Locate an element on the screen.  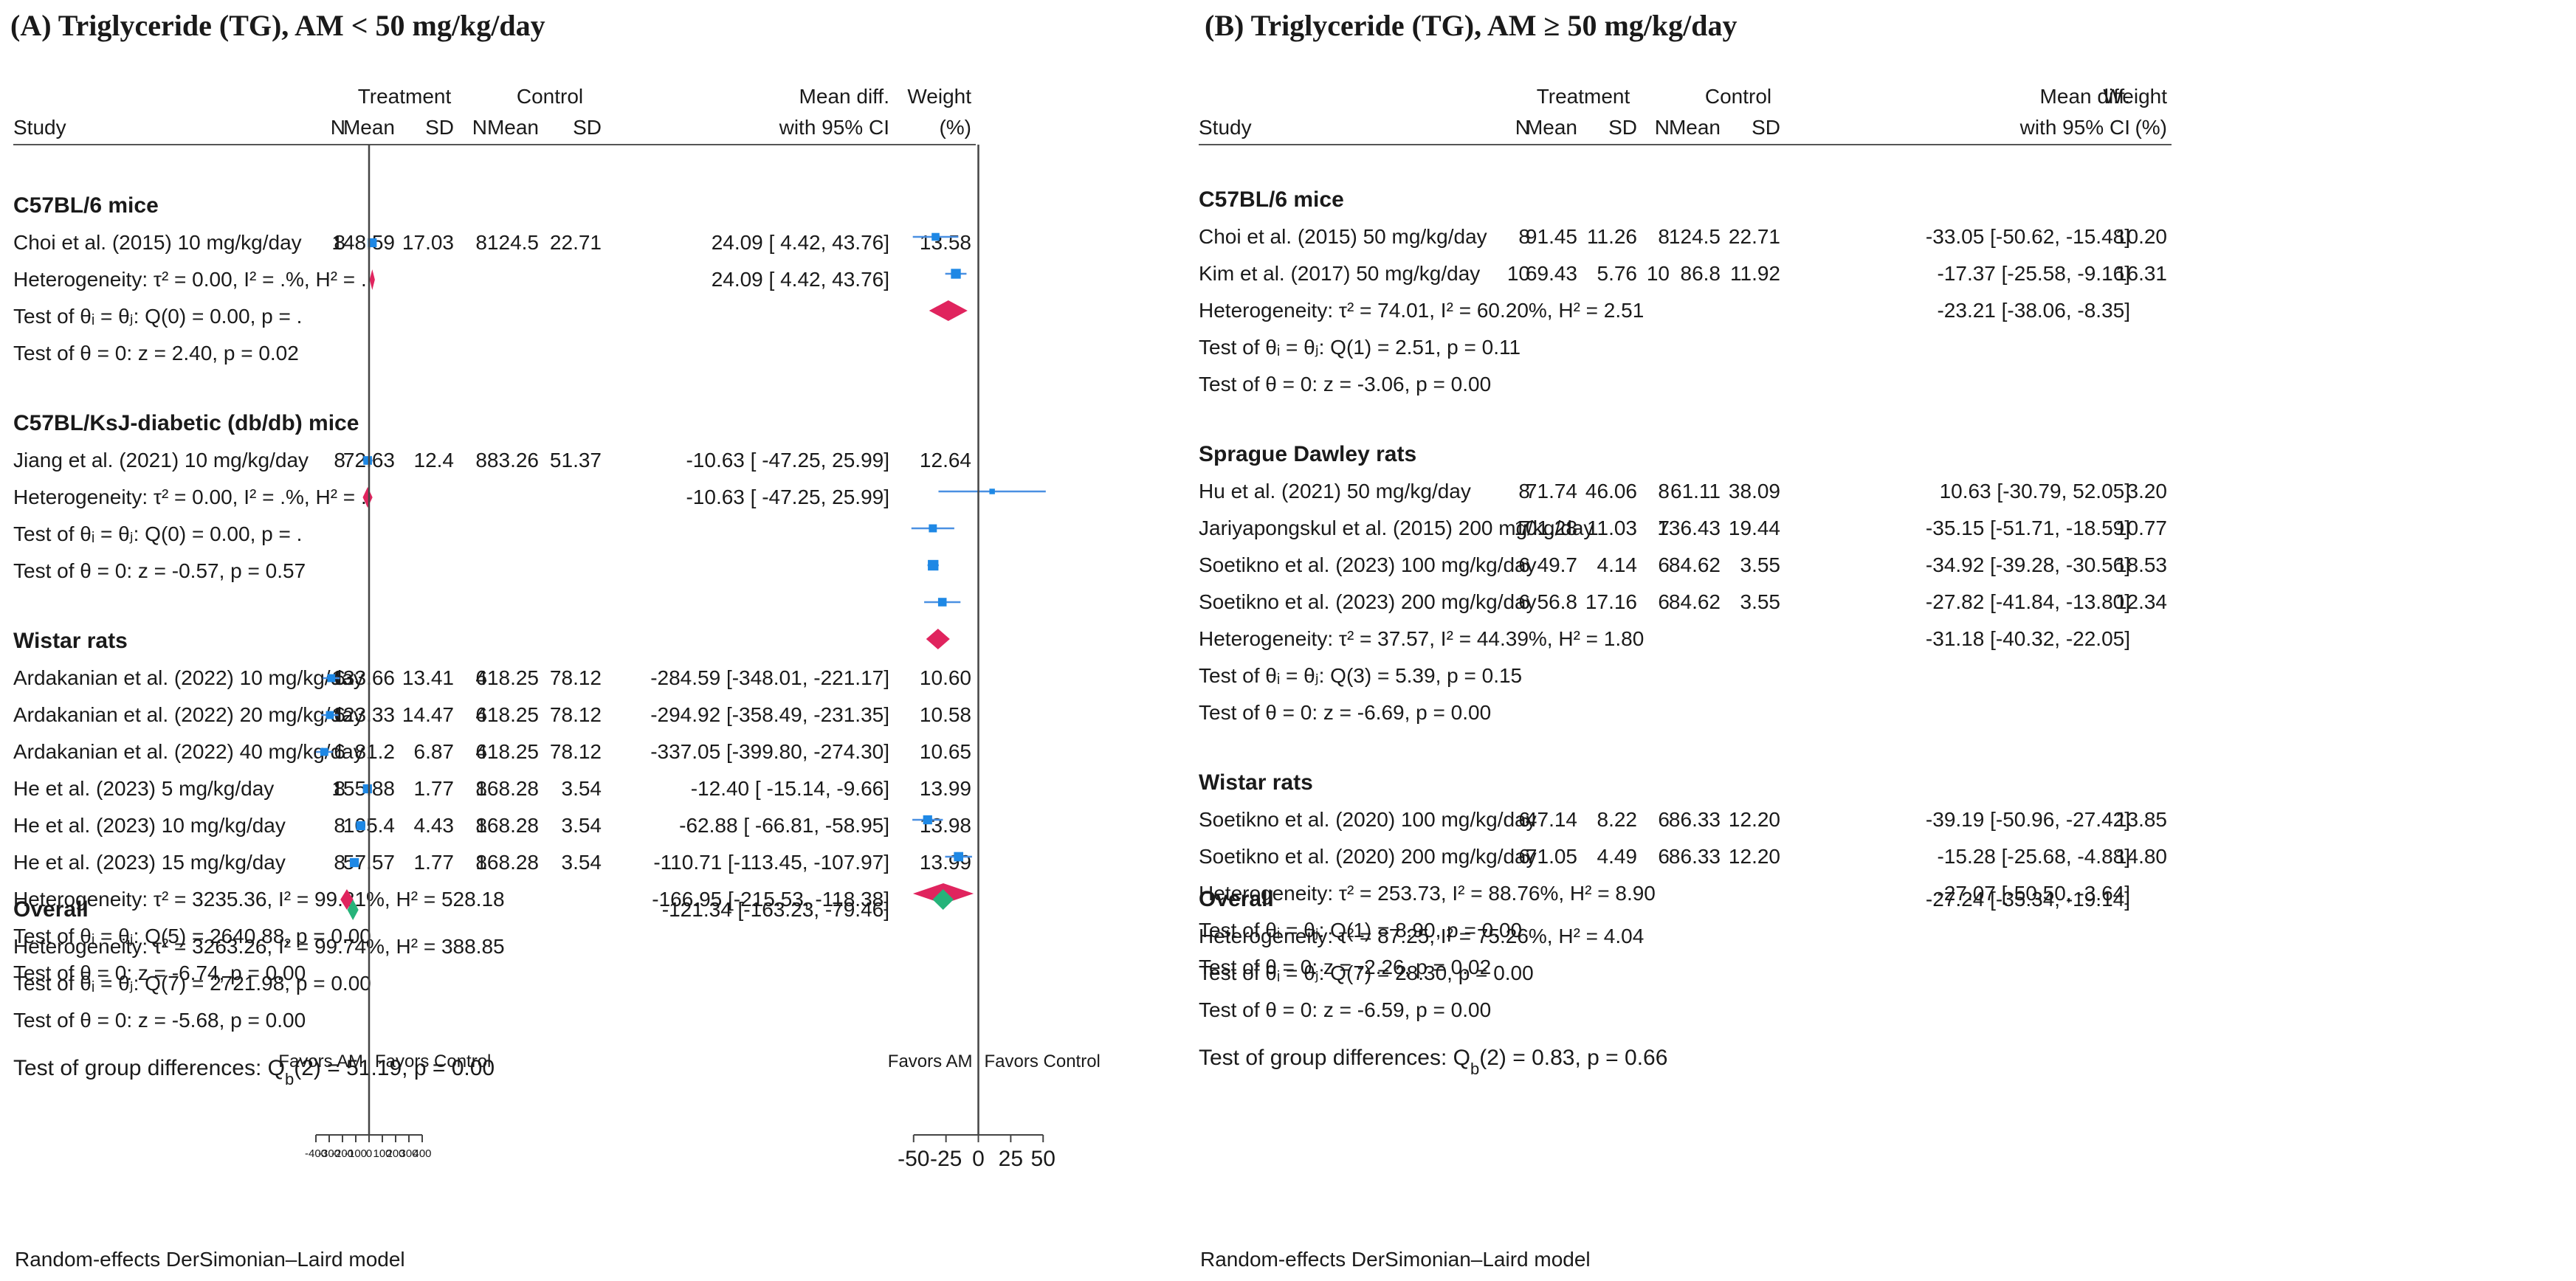
model-footnote: Random-effects DerSimonian–Laird model is located at coordinates (1396, 1259).